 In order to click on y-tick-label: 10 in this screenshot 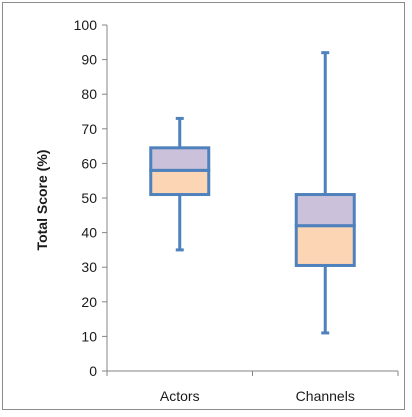, I will do `click(89, 336)`.